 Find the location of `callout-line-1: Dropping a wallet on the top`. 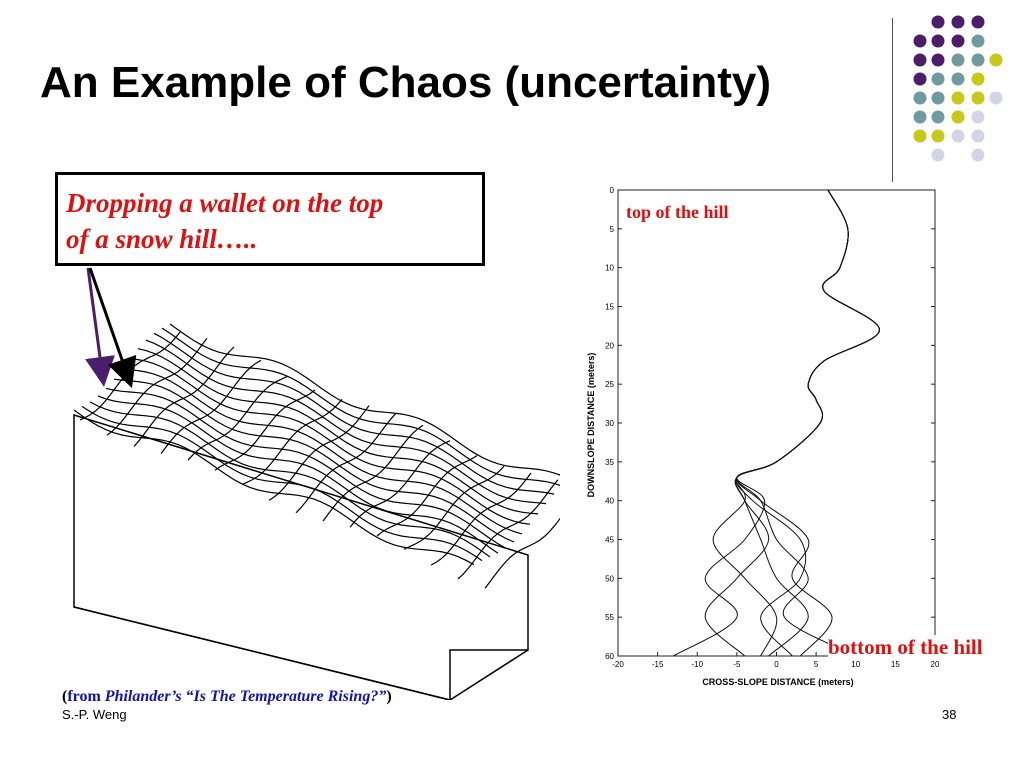

callout-line-1: Dropping a wallet on the top is located at coordinates (225, 203).